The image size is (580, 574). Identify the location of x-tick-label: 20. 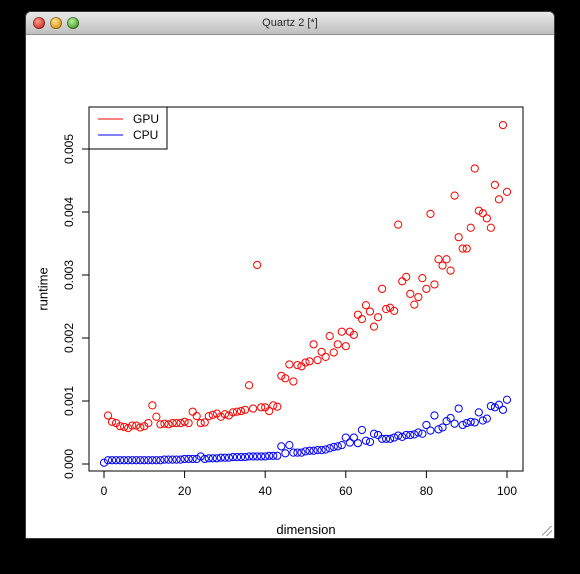
(185, 491).